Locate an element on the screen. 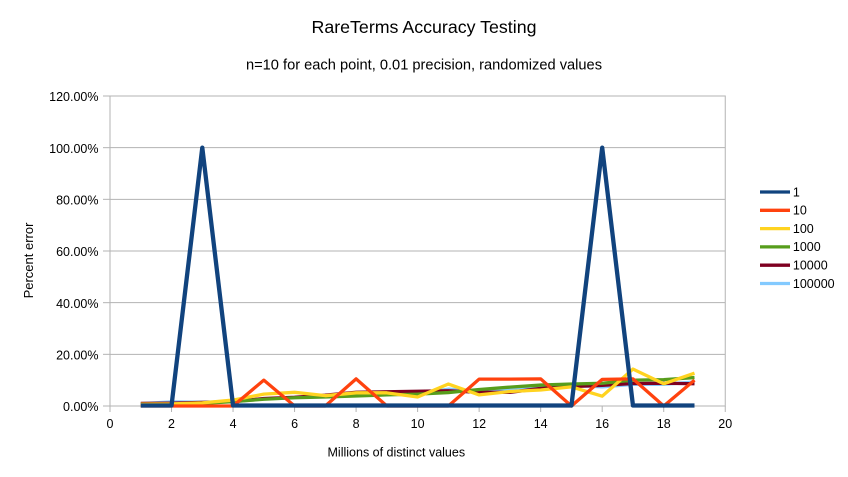 The image size is (848, 477). svg-text: 0 is located at coordinates (110, 424).